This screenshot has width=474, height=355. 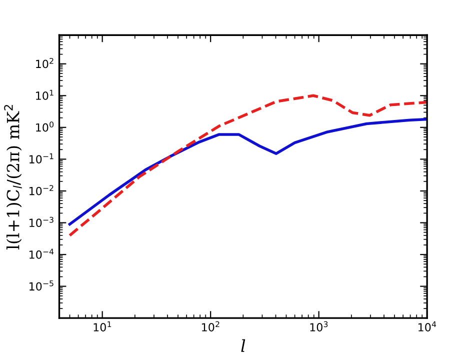 What do you see at coordinates (427, 326) in the screenshot?
I see `x-tick-label: 10$^{4}$` at bounding box center [427, 326].